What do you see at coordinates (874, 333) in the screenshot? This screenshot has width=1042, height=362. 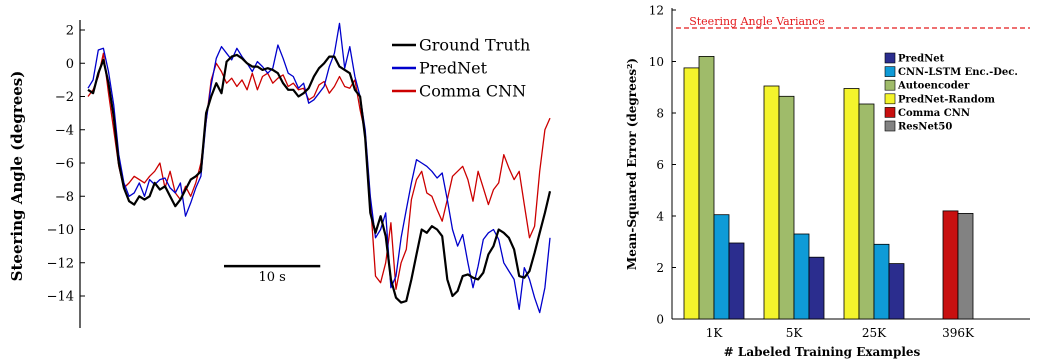 I see `right-x-tick-label: 25K` at bounding box center [874, 333].